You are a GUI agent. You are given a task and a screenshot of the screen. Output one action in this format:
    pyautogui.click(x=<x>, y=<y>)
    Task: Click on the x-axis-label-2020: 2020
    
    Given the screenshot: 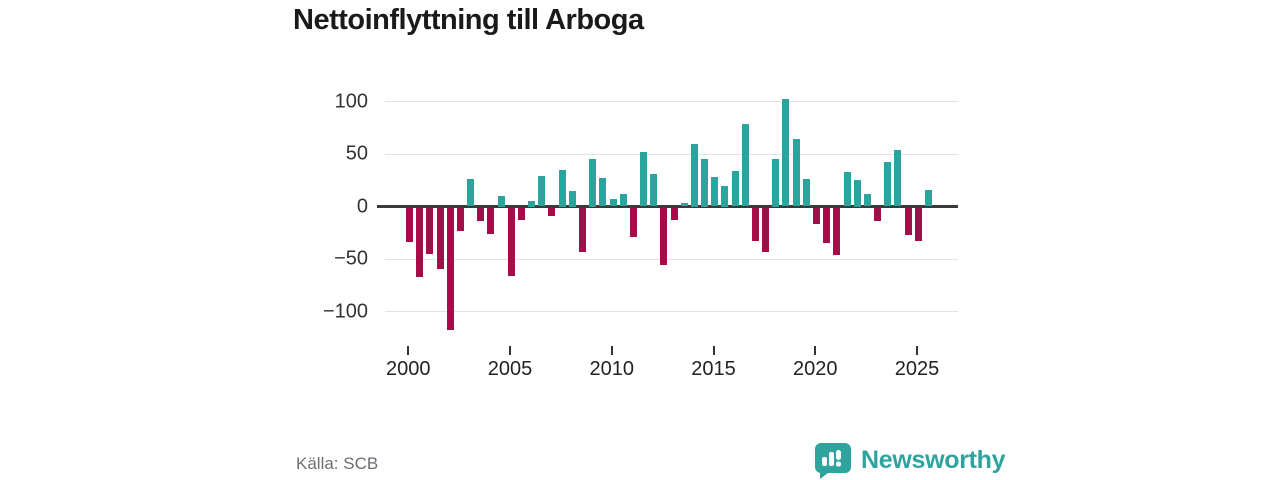 What is the action you would take?
    pyautogui.click(x=815, y=369)
    